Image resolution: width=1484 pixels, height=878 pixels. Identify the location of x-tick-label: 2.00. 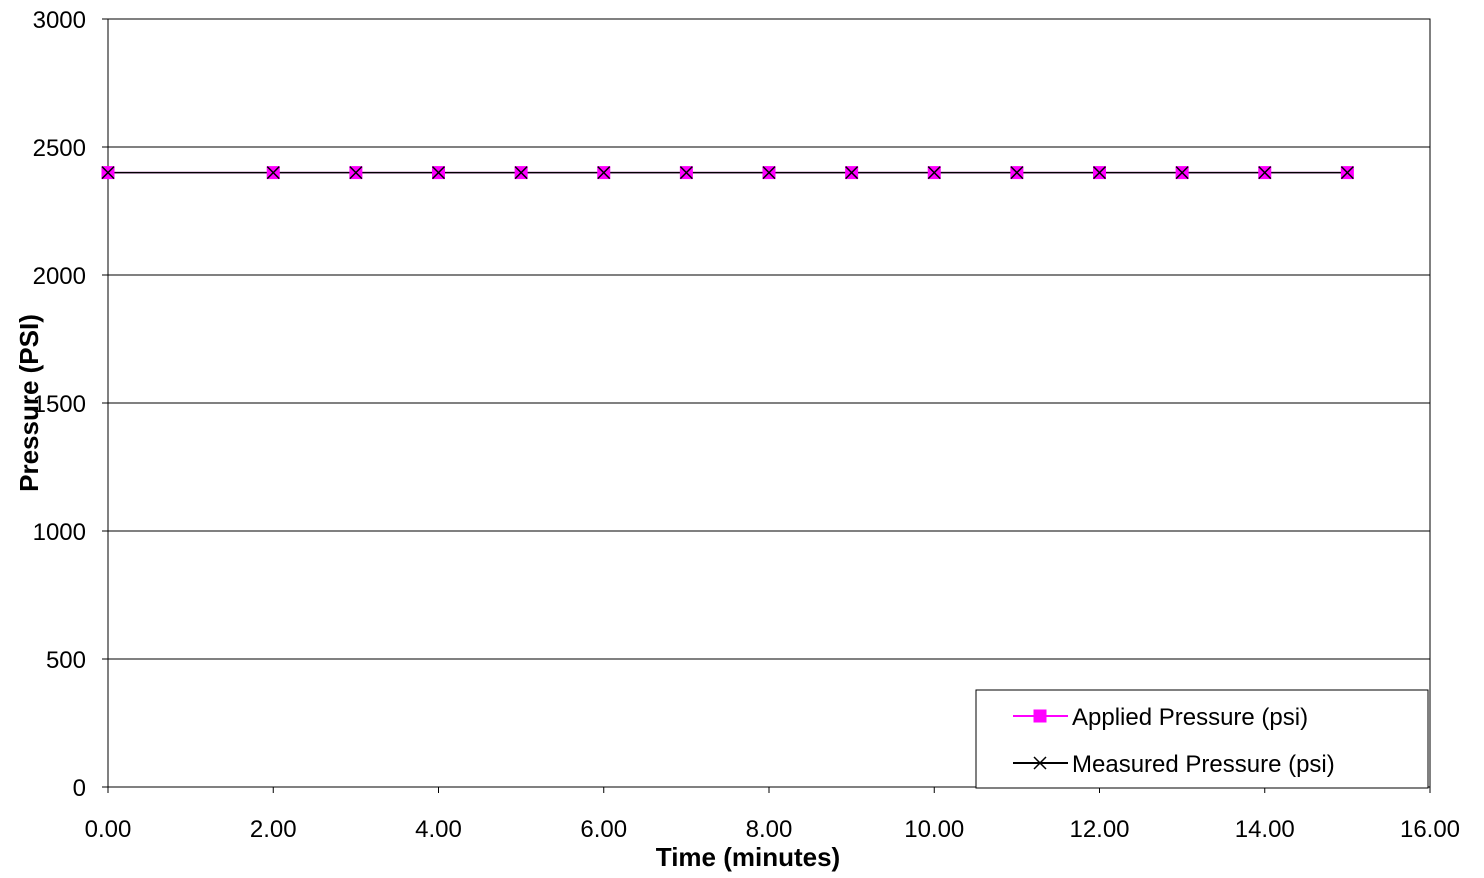
(273, 829).